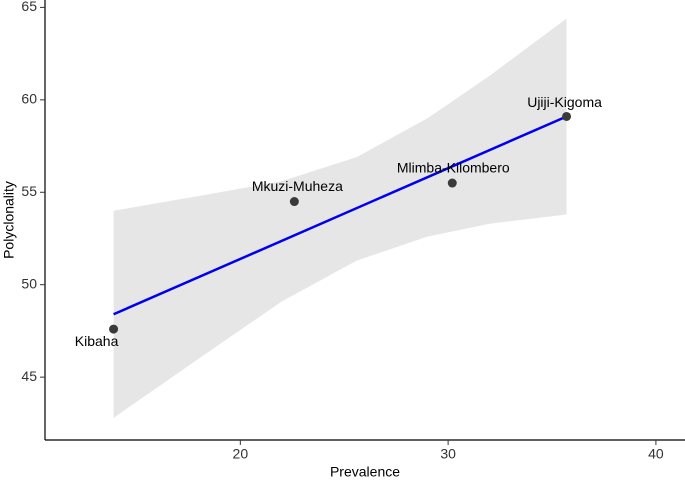 The width and height of the screenshot is (685, 481). What do you see at coordinates (29, 7) in the screenshot?
I see `y-tick-label: 65` at bounding box center [29, 7].